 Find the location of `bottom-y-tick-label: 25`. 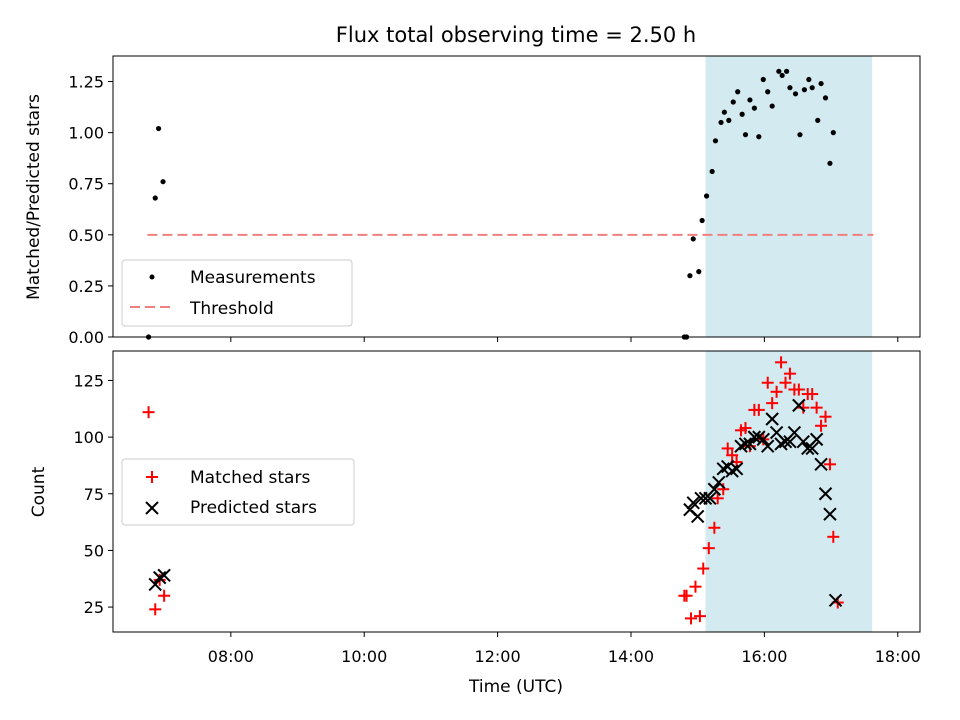

bottom-y-tick-label: 25 is located at coordinates (94, 607).